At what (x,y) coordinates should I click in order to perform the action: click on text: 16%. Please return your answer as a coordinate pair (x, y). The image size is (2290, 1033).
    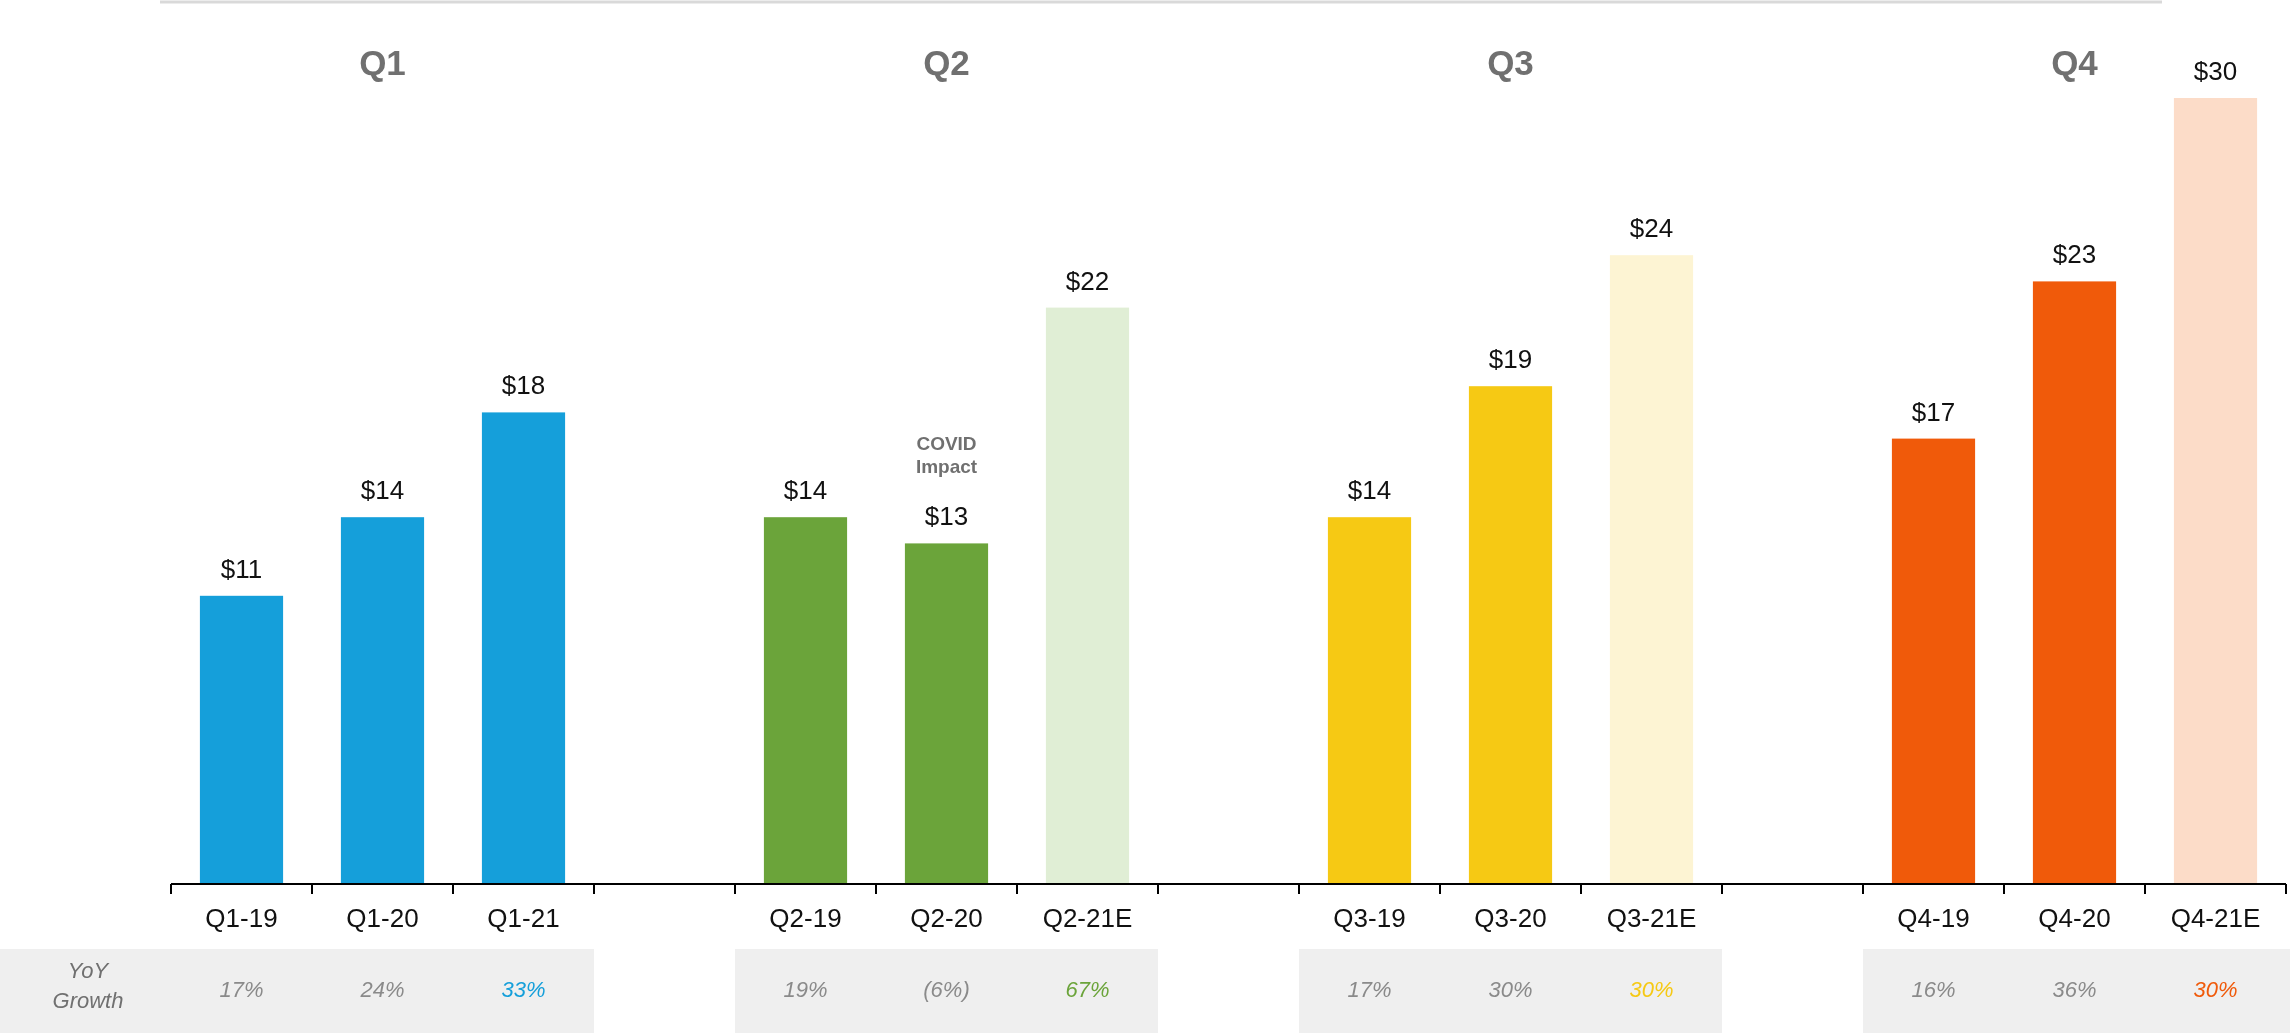
    Looking at the image, I should click on (1933, 989).